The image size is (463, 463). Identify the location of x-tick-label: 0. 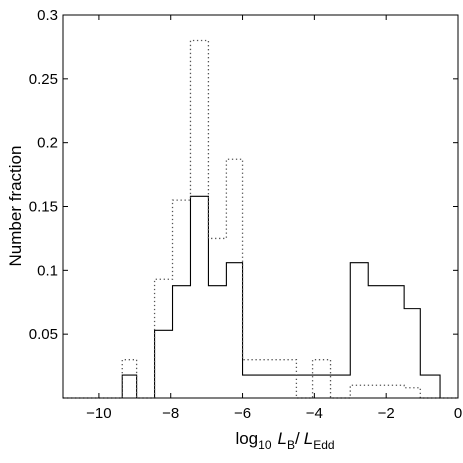
(458, 413).